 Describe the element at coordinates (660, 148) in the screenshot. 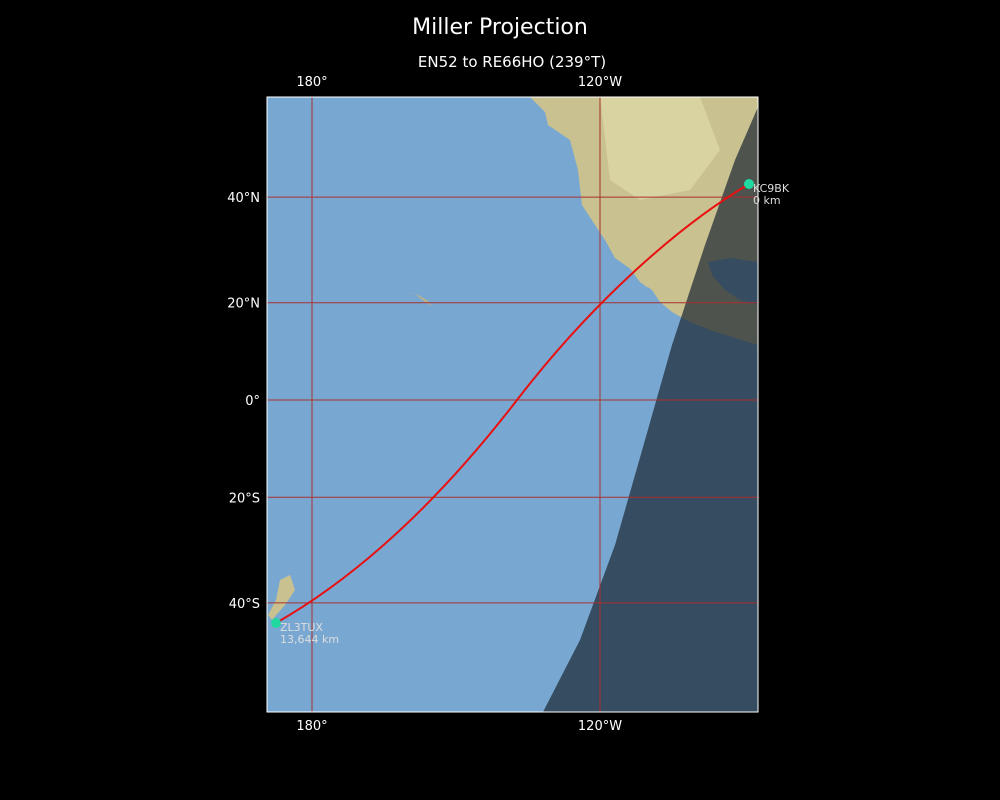

I see `desert` at that location.